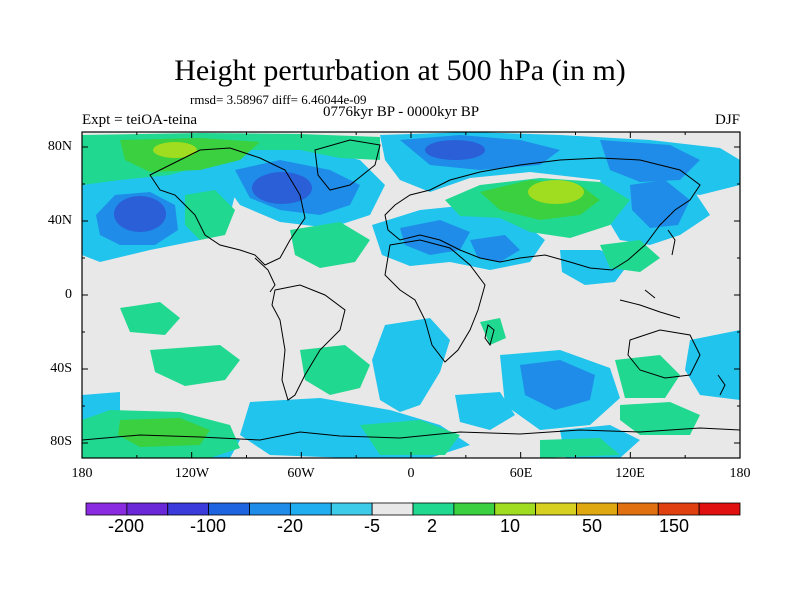 The image size is (800, 600). Describe the element at coordinates (411, 473) in the screenshot. I see `lon-label-0: 0` at that location.